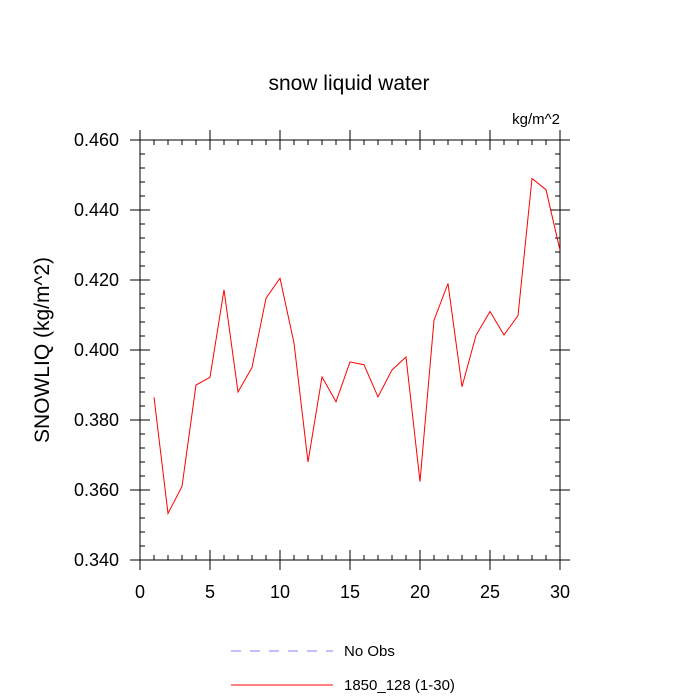  What do you see at coordinates (96, 210) in the screenshot?
I see `y-tick-label: 0.440` at bounding box center [96, 210].